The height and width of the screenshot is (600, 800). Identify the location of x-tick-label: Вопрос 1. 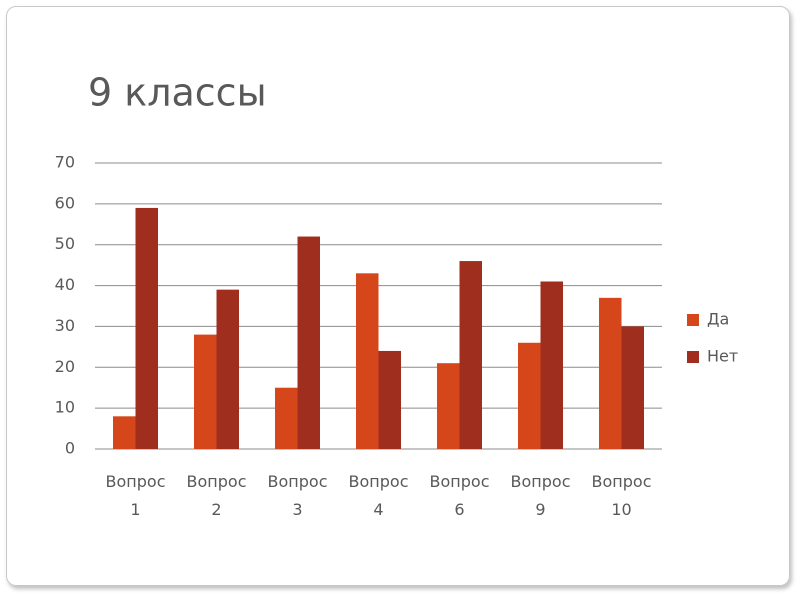
(135, 495).